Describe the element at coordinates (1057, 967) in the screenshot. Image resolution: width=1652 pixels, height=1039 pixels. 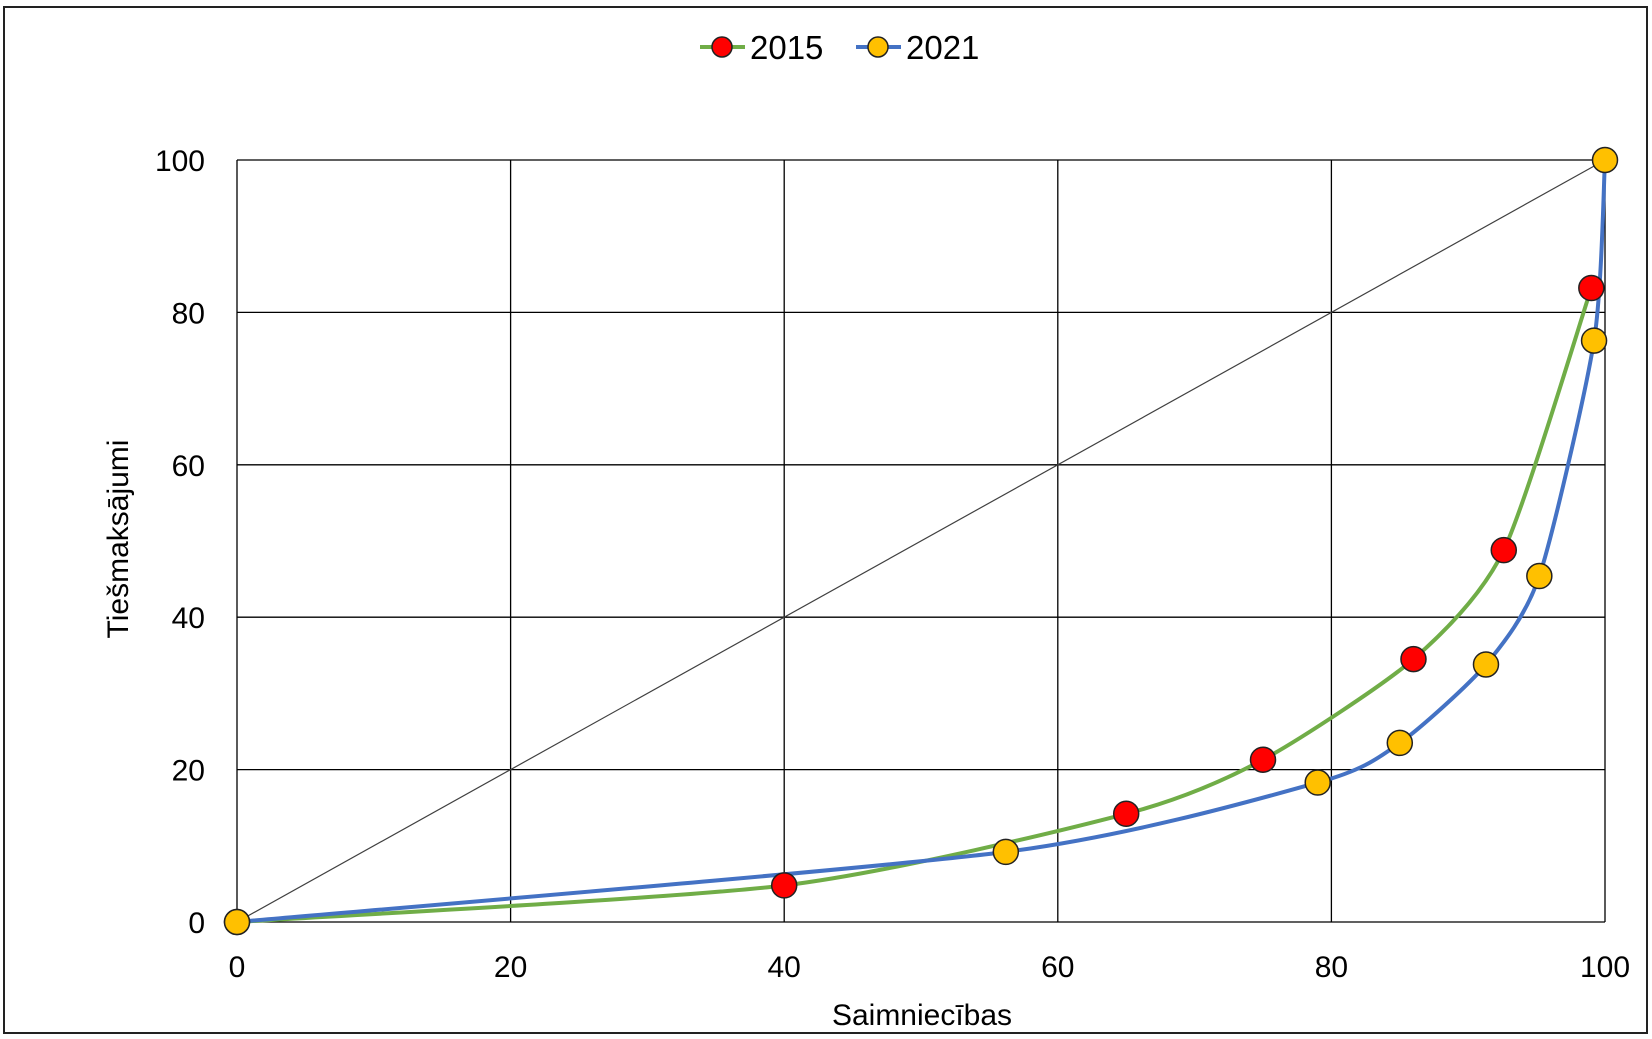
I see `x-tick-label-60: 60` at that location.